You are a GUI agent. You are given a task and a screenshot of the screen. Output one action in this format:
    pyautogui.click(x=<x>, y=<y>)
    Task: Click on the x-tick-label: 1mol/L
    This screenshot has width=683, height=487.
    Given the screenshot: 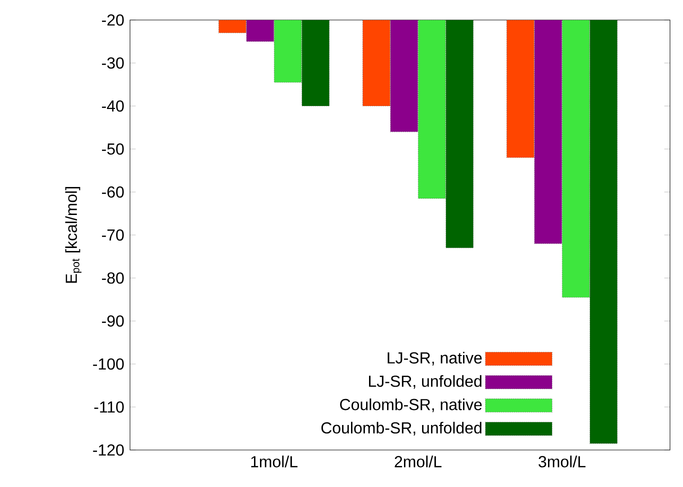 What is the action you would take?
    pyautogui.click(x=274, y=462)
    